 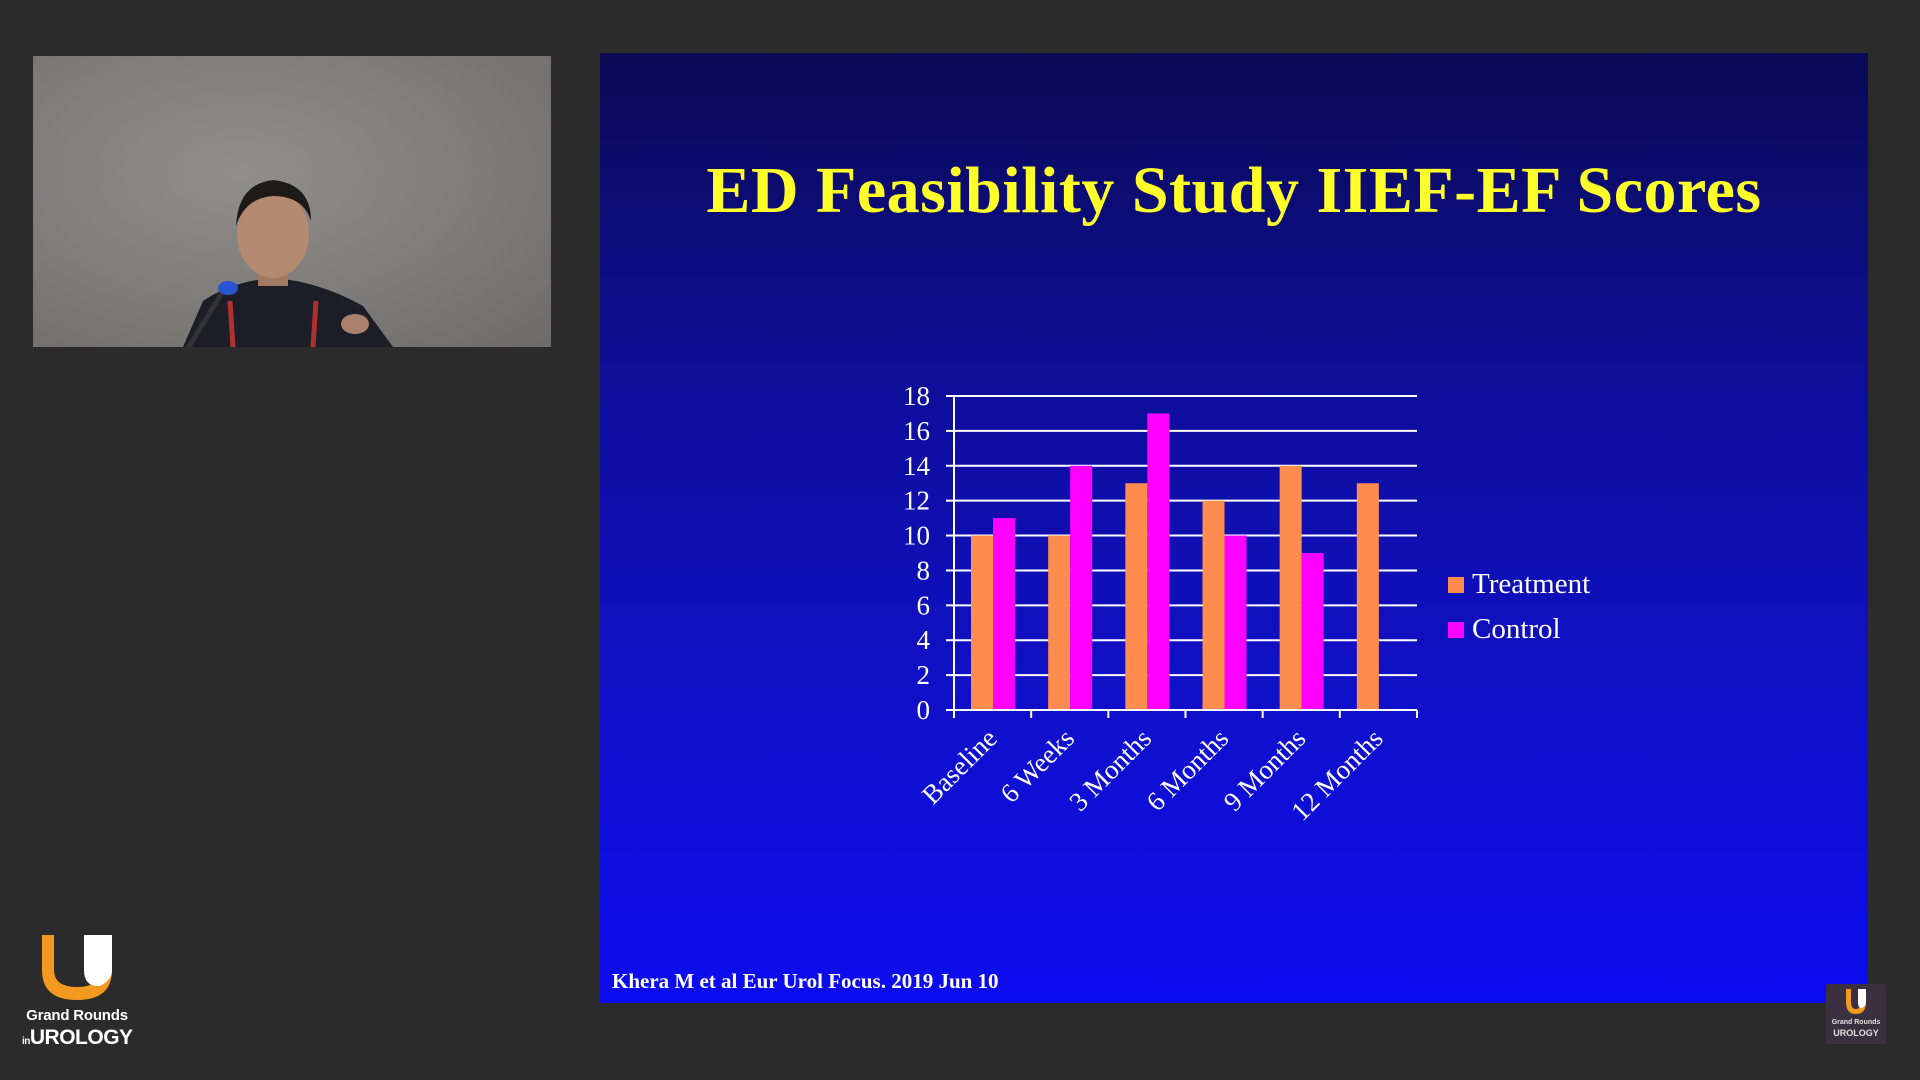 What do you see at coordinates (1456, 630) in the screenshot?
I see `legend-swatch-control` at bounding box center [1456, 630].